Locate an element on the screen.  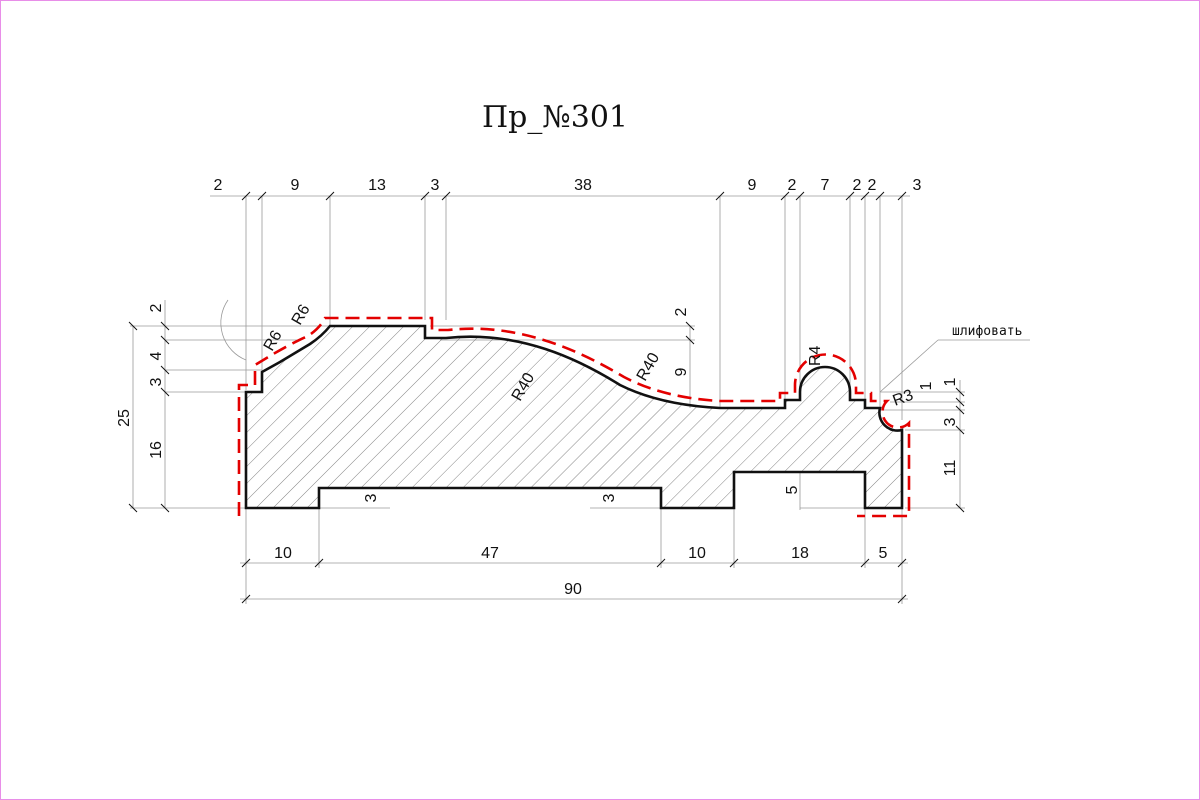
inner-dimensions: 3 3 5 2 9 is located at coordinates (582, 404).